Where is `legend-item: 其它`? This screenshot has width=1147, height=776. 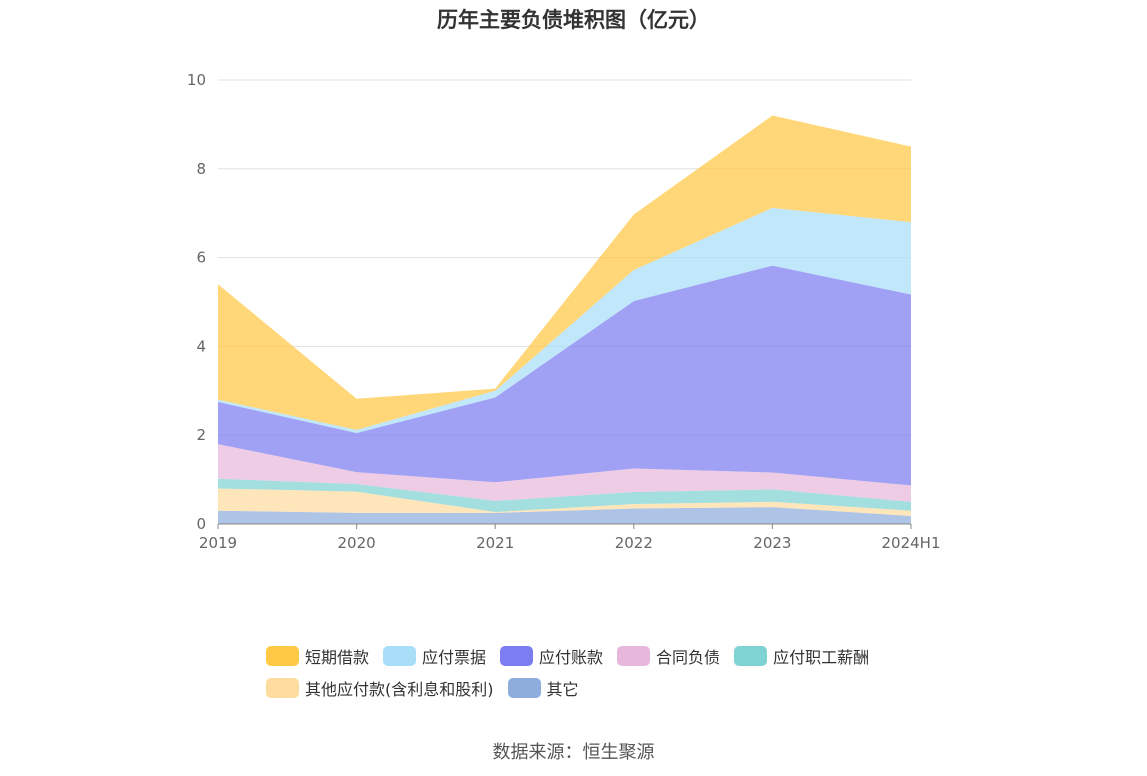 legend-item: 其它 is located at coordinates (543, 688).